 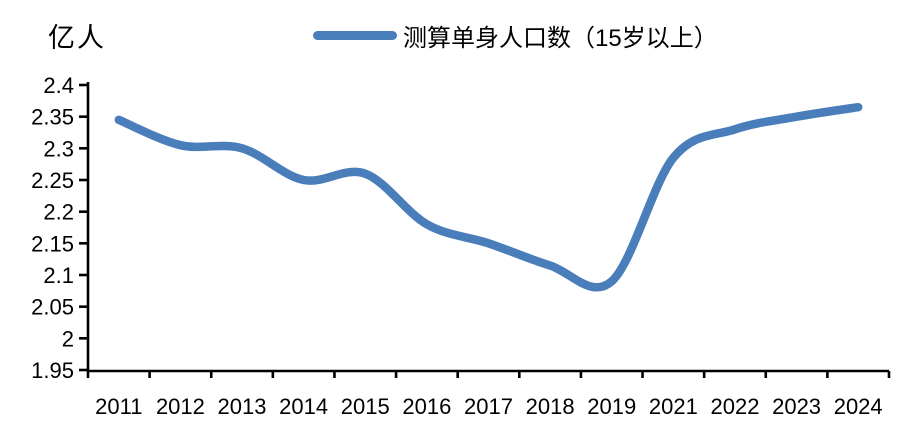 What do you see at coordinates (58, 212) in the screenshot?
I see `y-axis-tick-label: 2.2` at bounding box center [58, 212].